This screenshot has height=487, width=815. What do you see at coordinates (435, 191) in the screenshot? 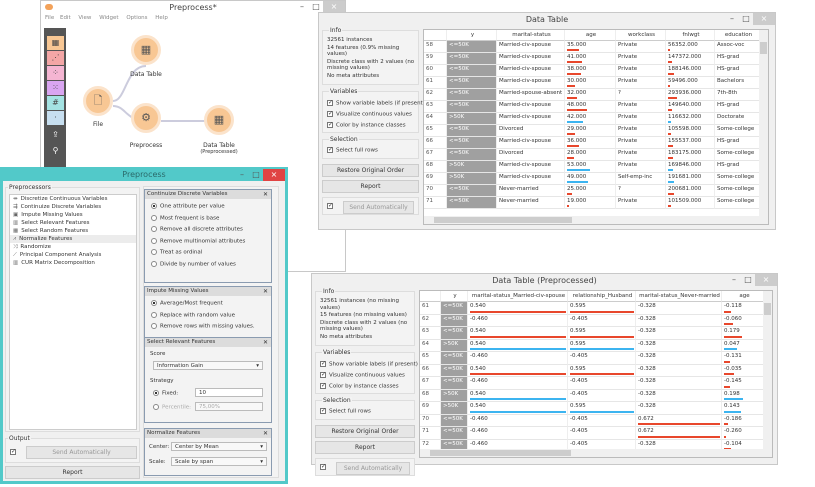
I see `row-index: 70` at bounding box center [435, 191].